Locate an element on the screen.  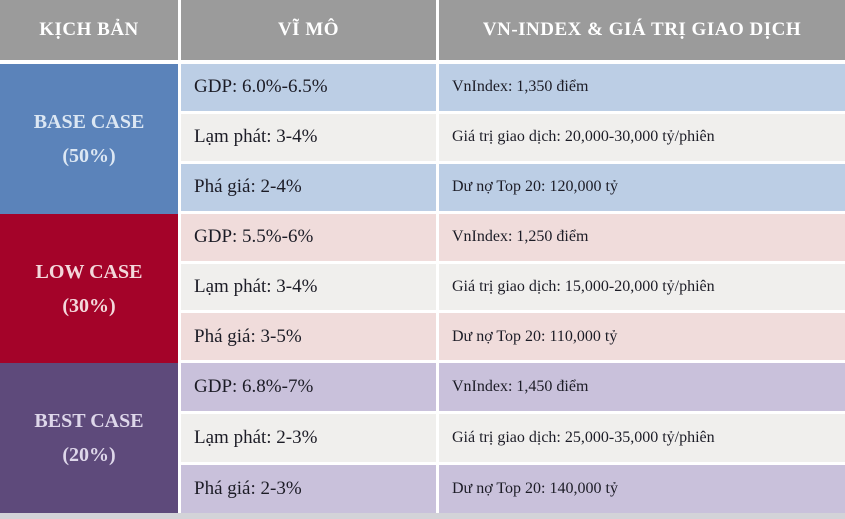
table-row: GDP: 6.0%-6.5% VnIndex: 1,350 điểm is located at coordinates (513, 87).